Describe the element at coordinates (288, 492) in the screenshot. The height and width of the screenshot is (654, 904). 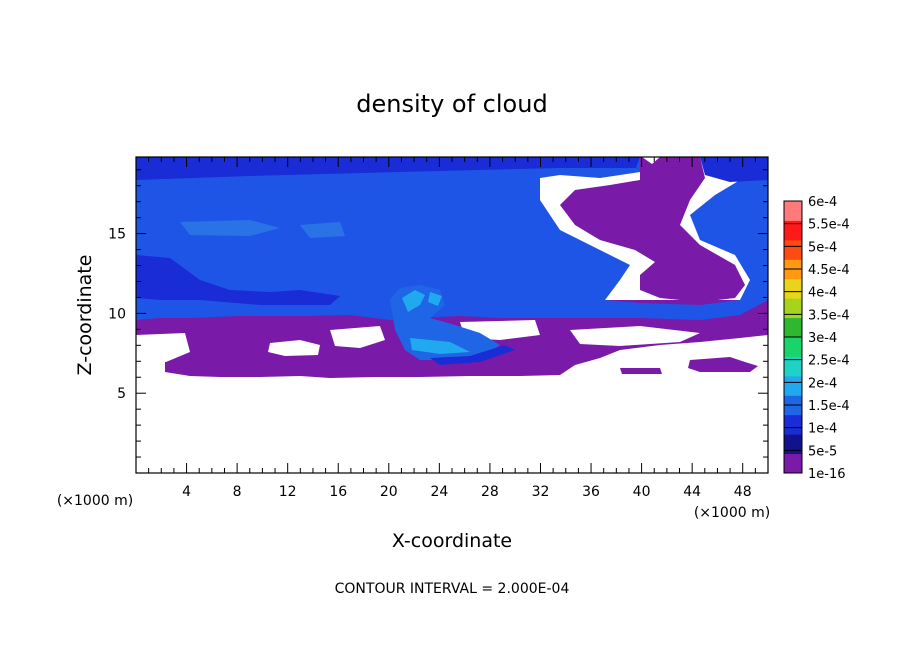
I see `x-tick-label: 12` at that location.